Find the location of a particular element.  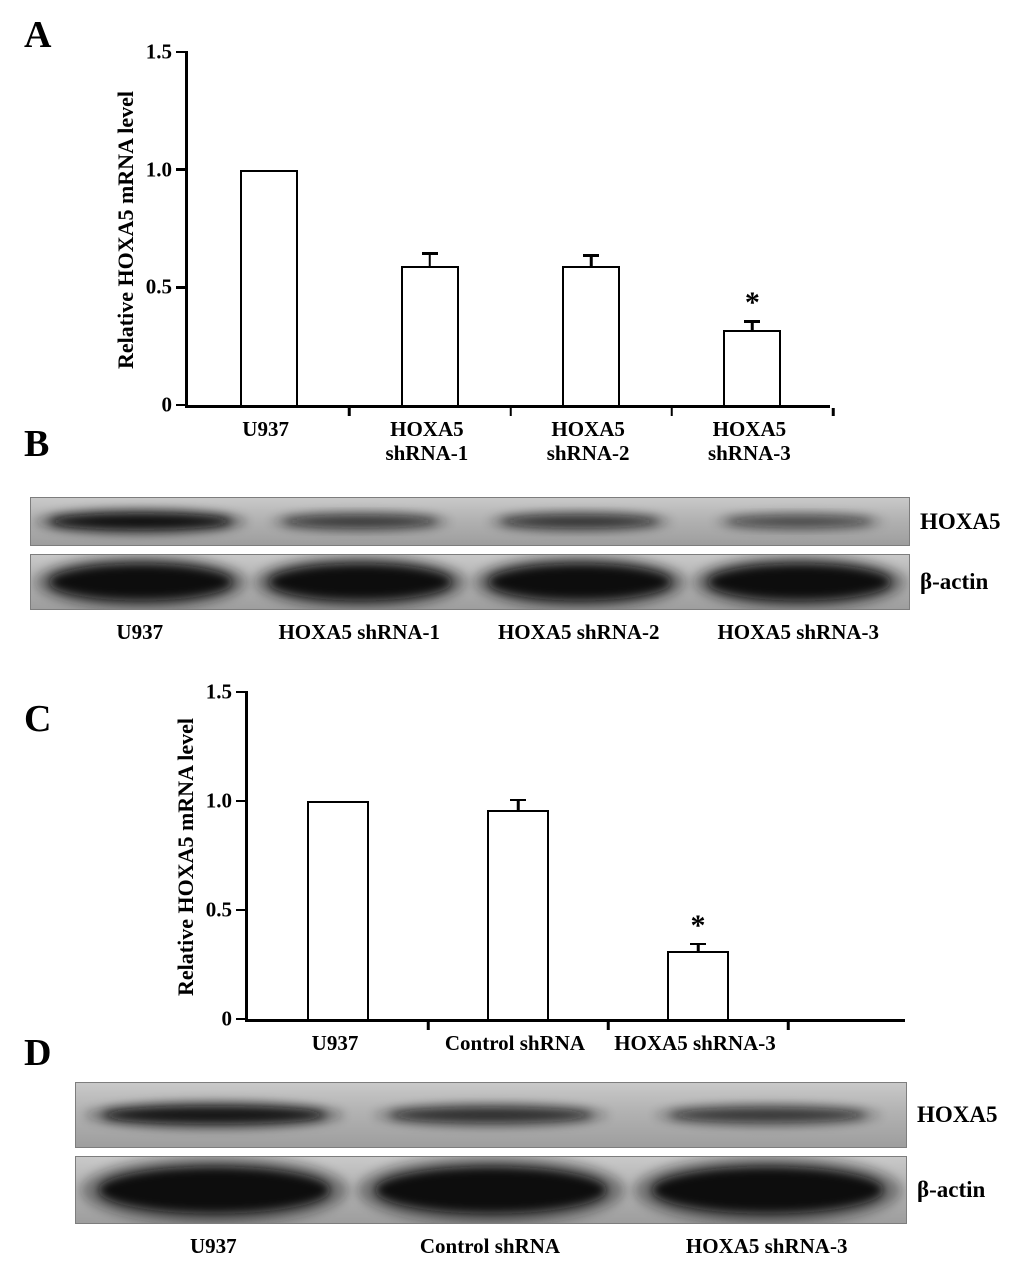

lane-label: HOXA5 shRNA-1 is located at coordinates (359, 632).